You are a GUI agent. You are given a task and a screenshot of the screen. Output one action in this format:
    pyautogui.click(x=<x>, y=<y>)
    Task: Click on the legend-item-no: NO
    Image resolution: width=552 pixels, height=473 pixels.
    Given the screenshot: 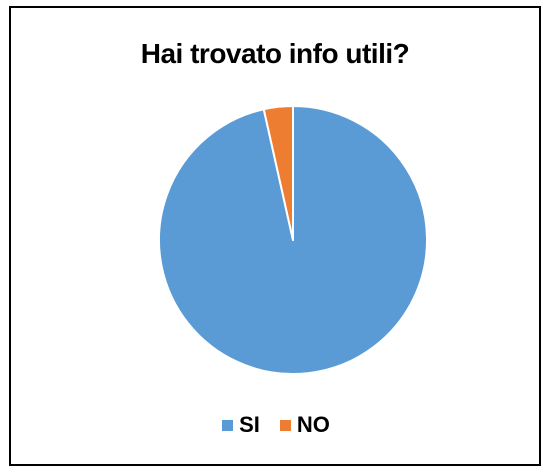 What is the action you would take?
    pyautogui.click(x=304, y=425)
    